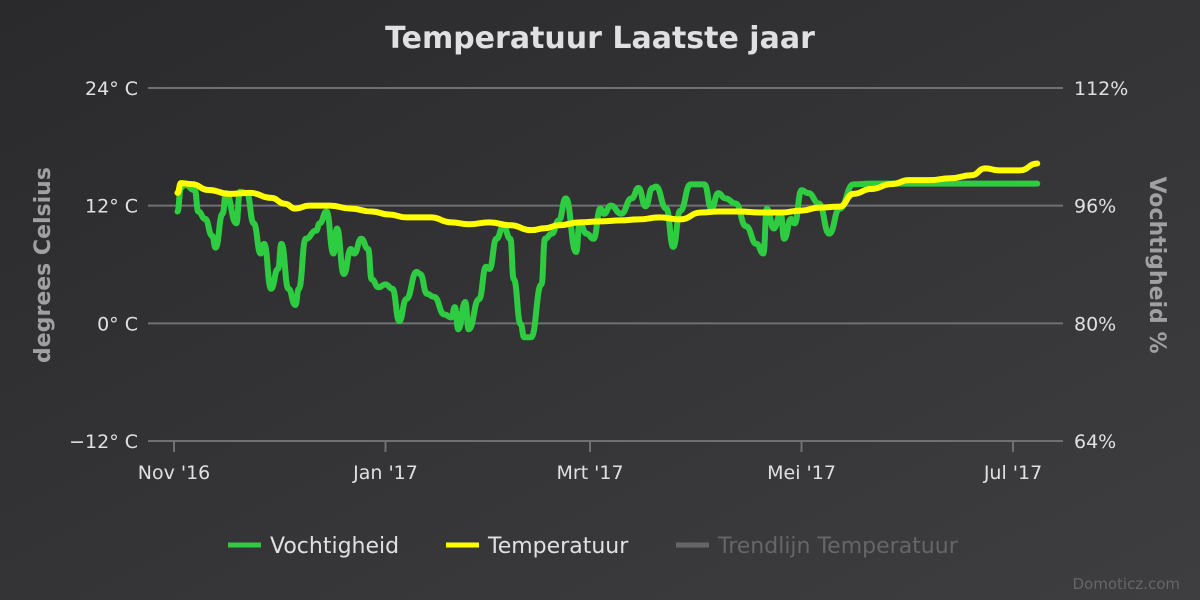 This screenshot has width=1200, height=600. I want to click on legend-label: Vochtigheid, so click(334, 546).